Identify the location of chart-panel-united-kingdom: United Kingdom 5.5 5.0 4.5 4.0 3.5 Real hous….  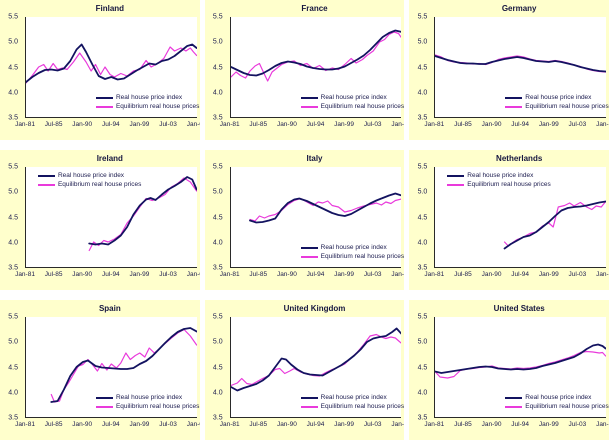
(304, 370).